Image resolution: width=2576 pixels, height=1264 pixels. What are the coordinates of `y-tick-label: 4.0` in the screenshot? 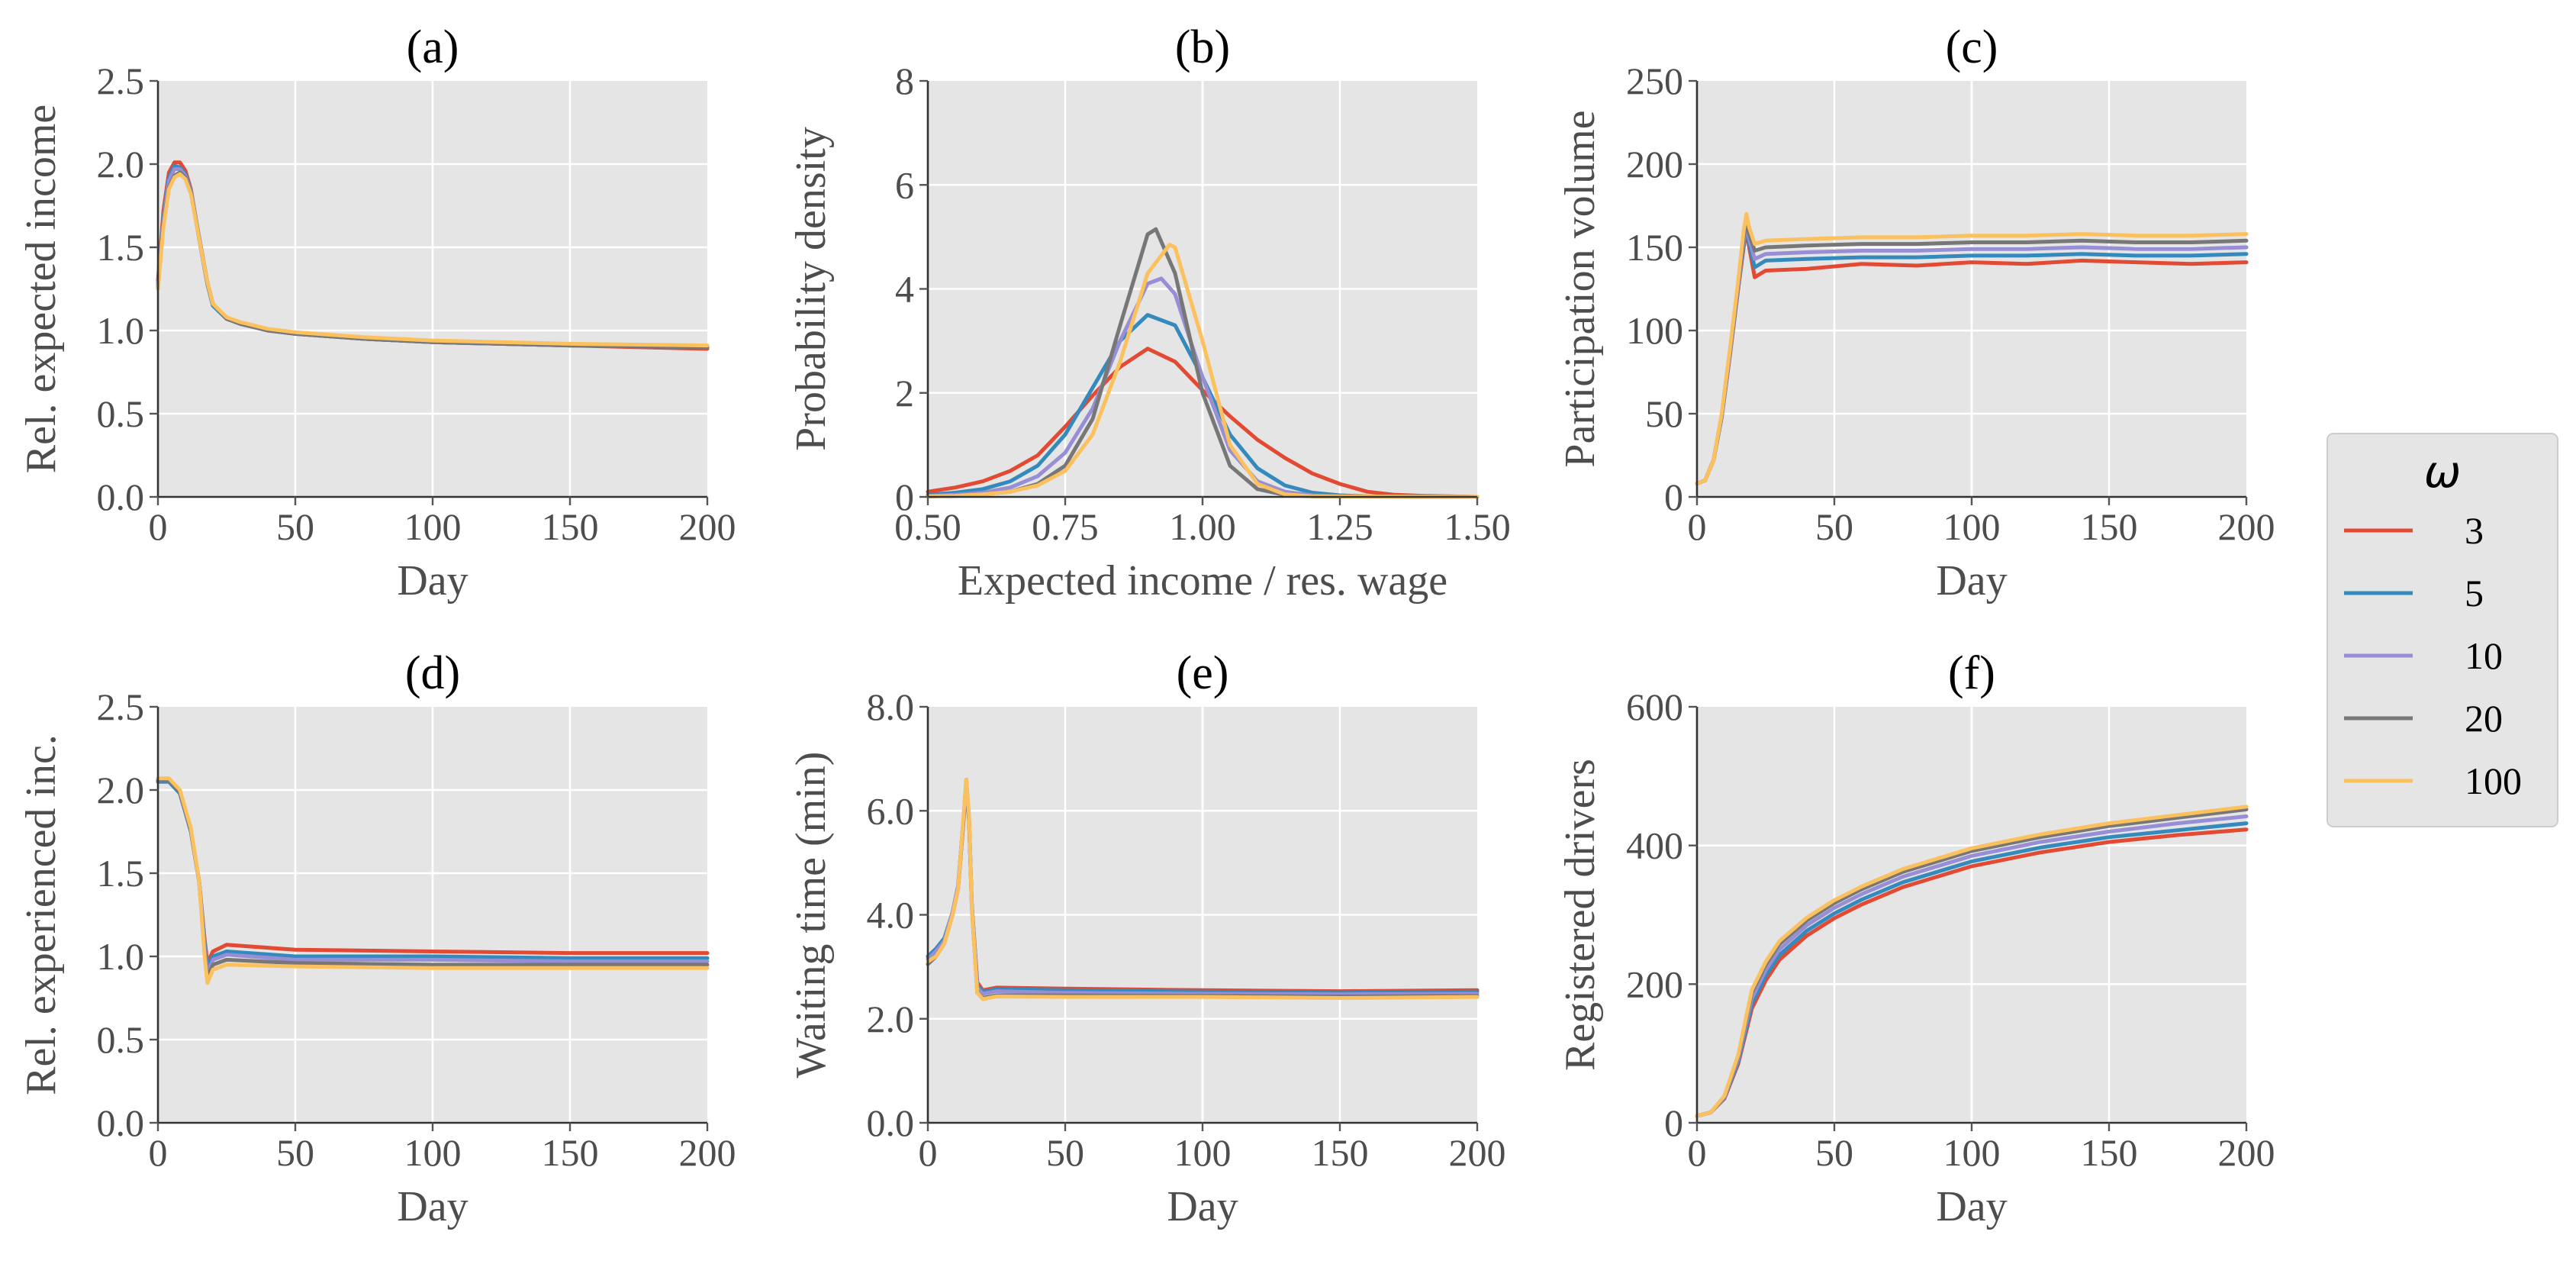 It's located at (891, 915).